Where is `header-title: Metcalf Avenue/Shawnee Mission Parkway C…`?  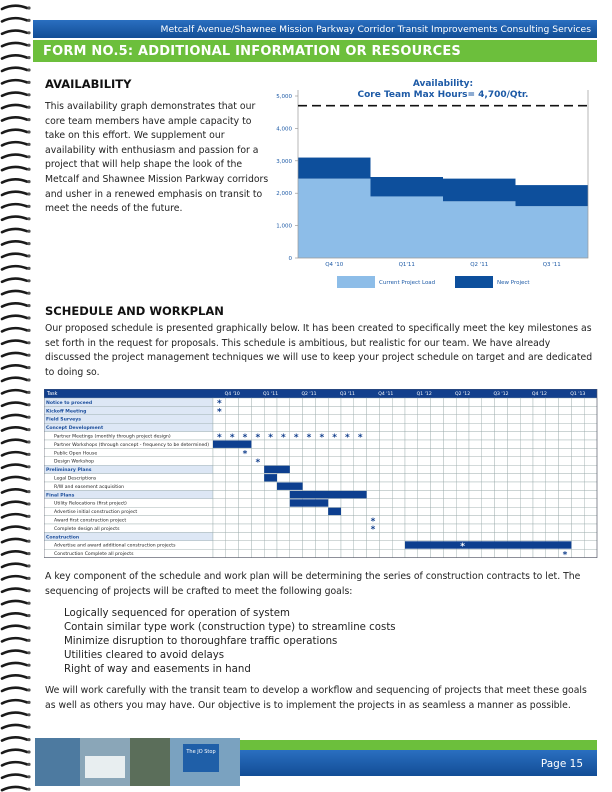 header-title: Metcalf Avenue/Shawnee Mission Parkway C… is located at coordinates (375, 29).